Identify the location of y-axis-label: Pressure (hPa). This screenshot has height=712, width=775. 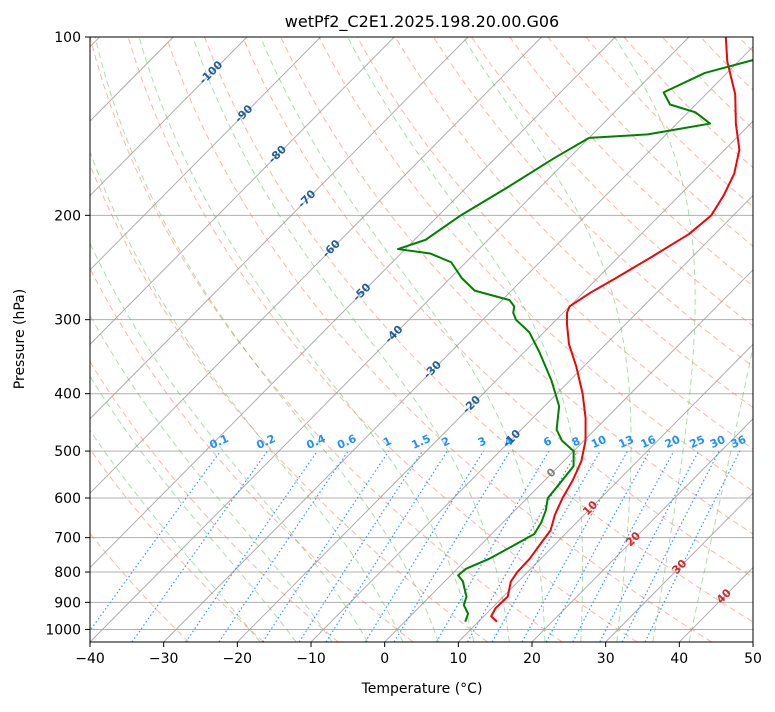
(20, 339).